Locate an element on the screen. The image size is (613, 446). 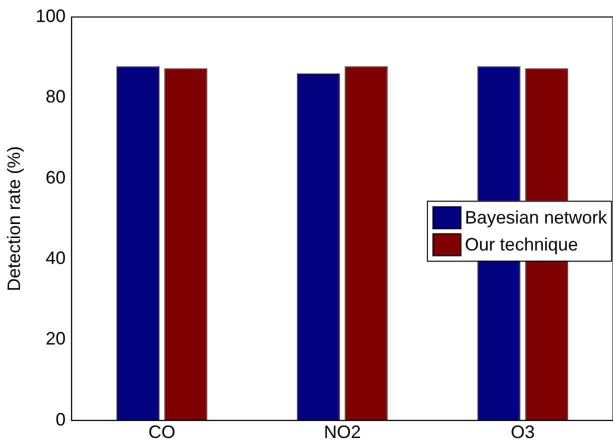
y-tick-label: 40 is located at coordinates (56, 258).